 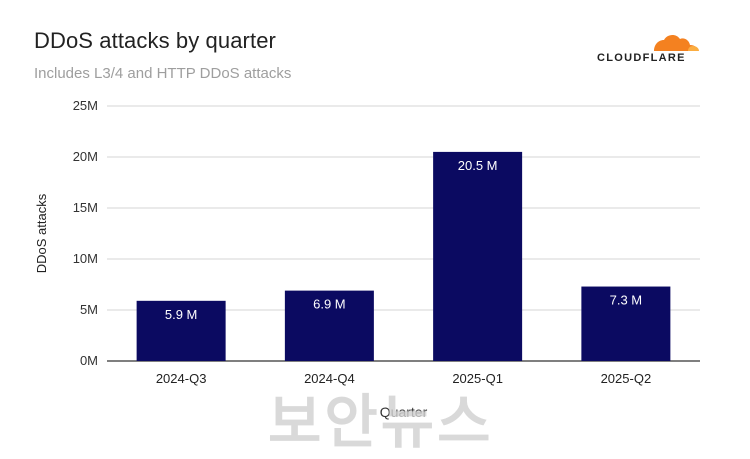 What do you see at coordinates (329, 304) in the screenshot?
I see `bar-value-label: 6.9 M` at bounding box center [329, 304].